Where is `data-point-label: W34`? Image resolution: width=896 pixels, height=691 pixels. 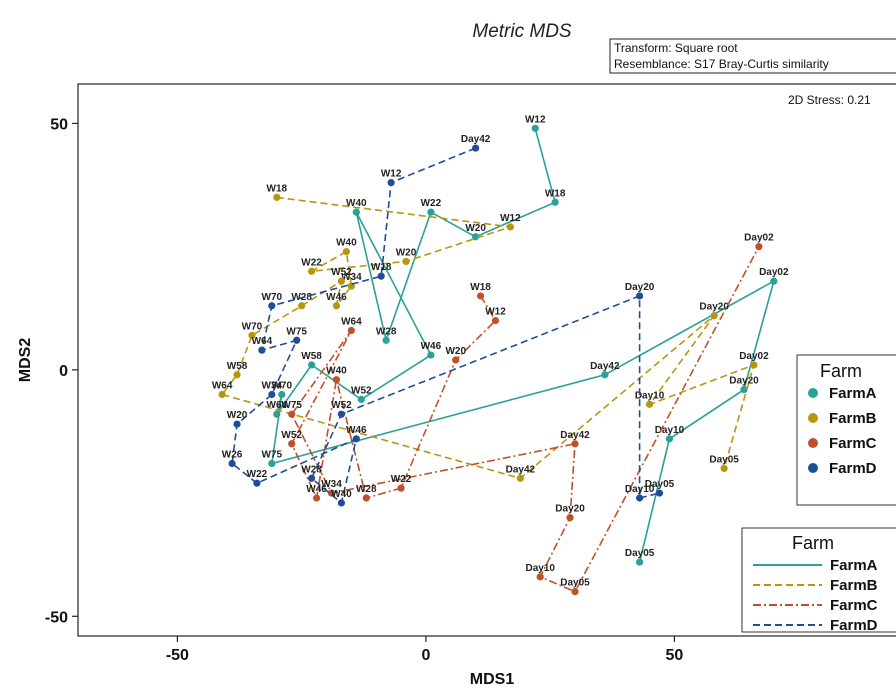
data-point-label: W34 is located at coordinates (351, 277).